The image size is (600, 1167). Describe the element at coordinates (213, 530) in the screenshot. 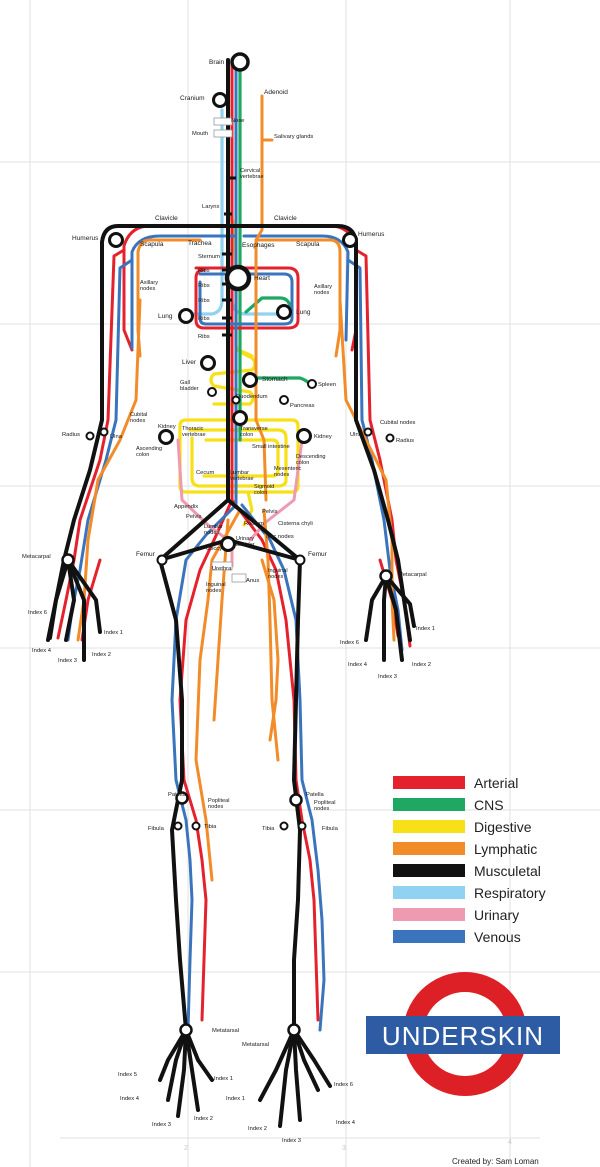

I see `label-lumbar-nodes: Lumbar nodes` at that location.